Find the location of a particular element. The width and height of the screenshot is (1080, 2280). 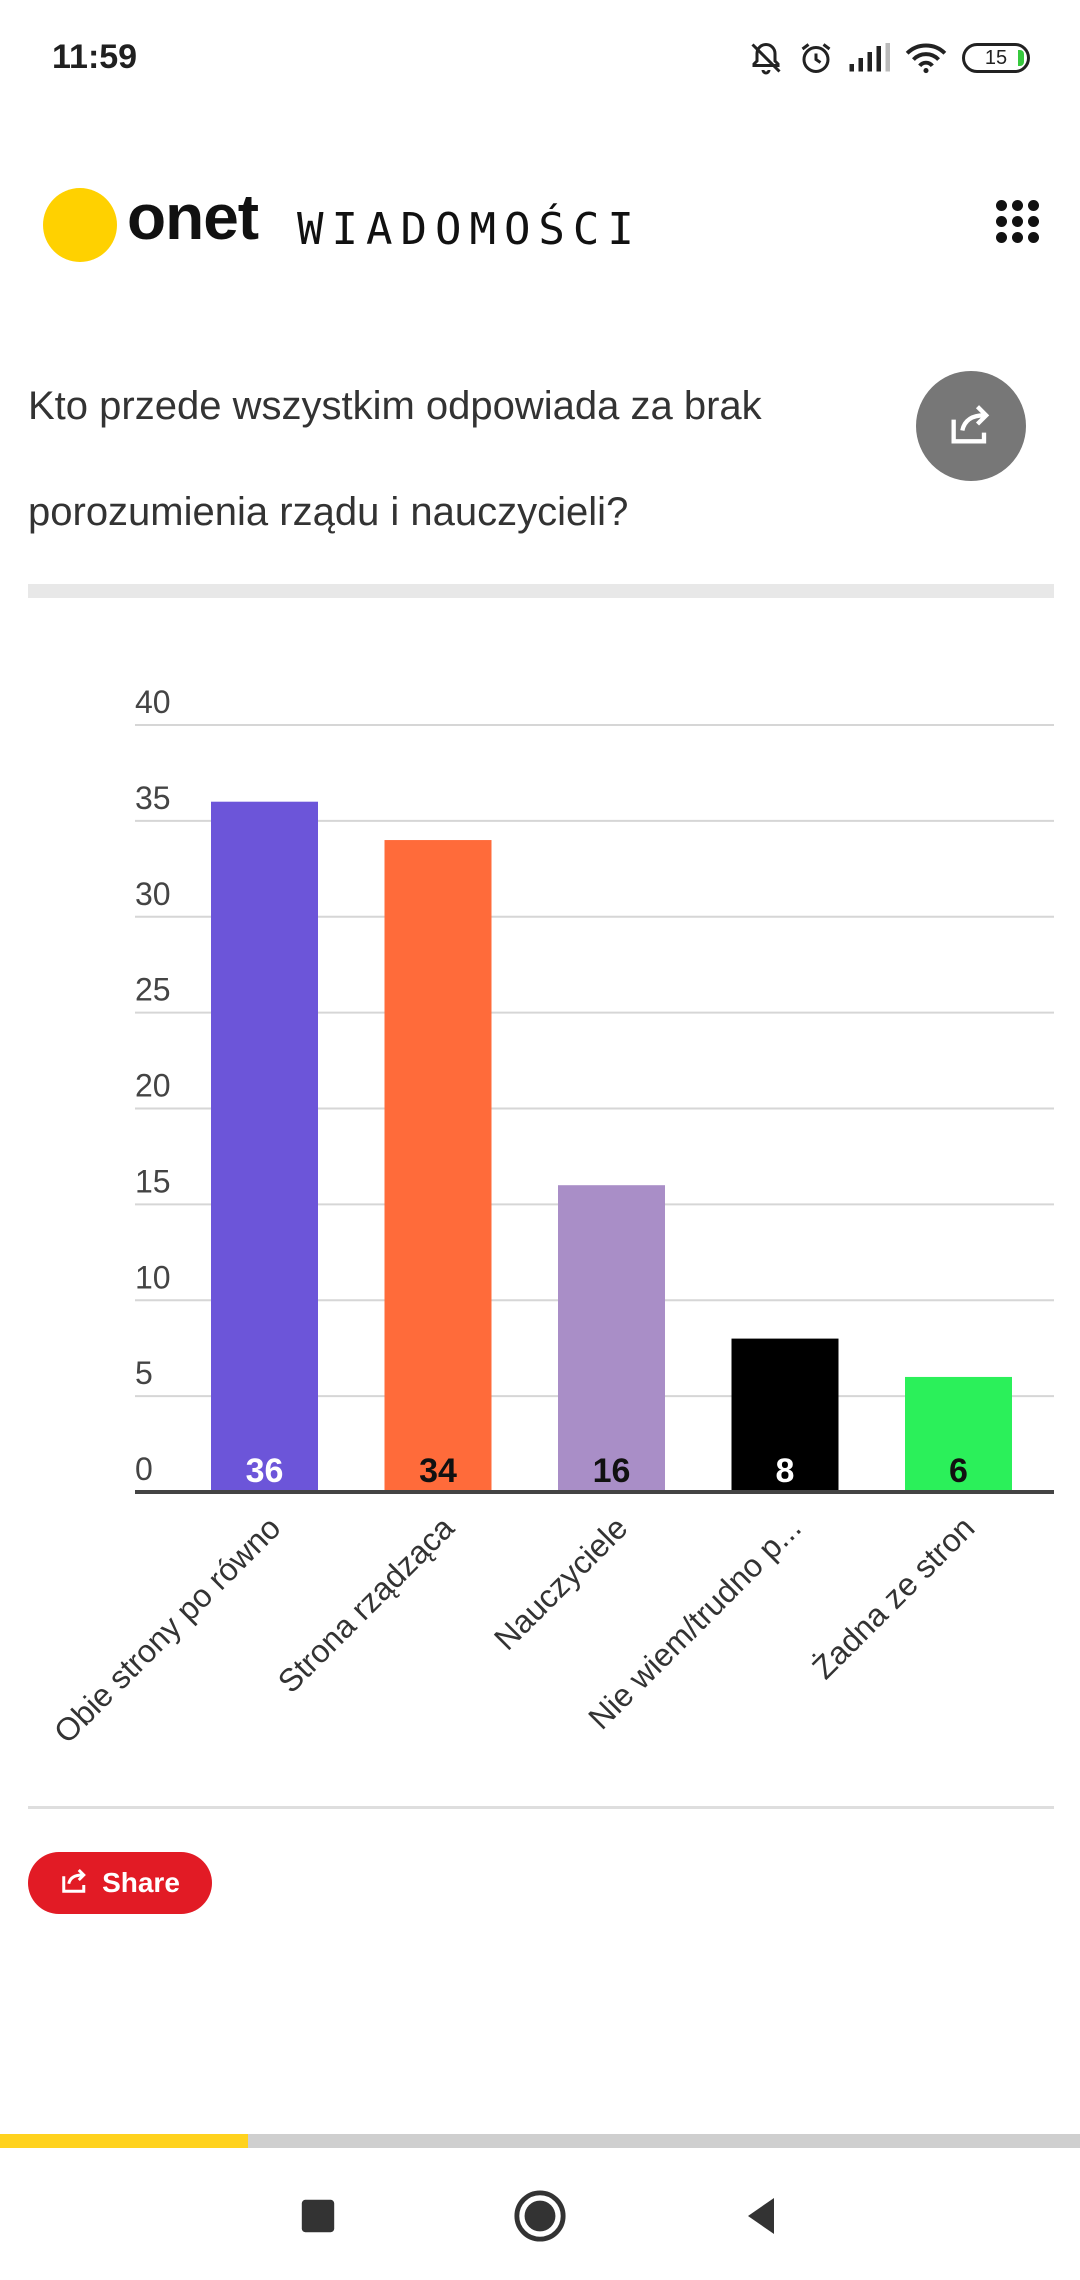

data-label: 36 is located at coordinates (265, 1471).